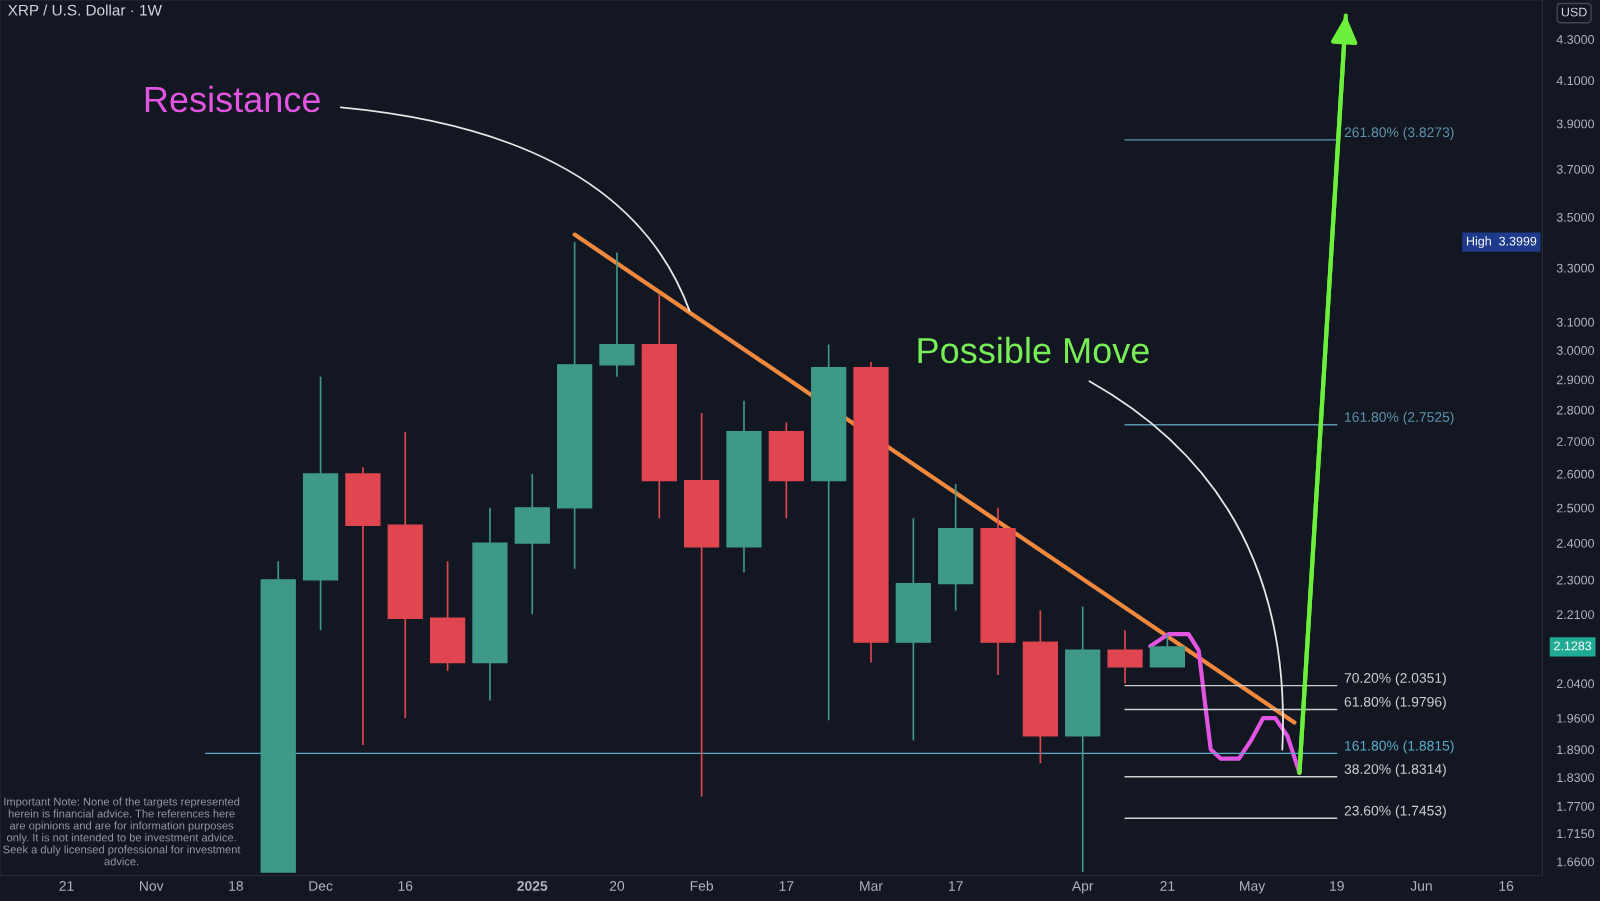 This screenshot has width=1600, height=901. Describe the element at coordinates (1395, 679) in the screenshot. I see `series-label: 70.20% (2.0351)` at that location.